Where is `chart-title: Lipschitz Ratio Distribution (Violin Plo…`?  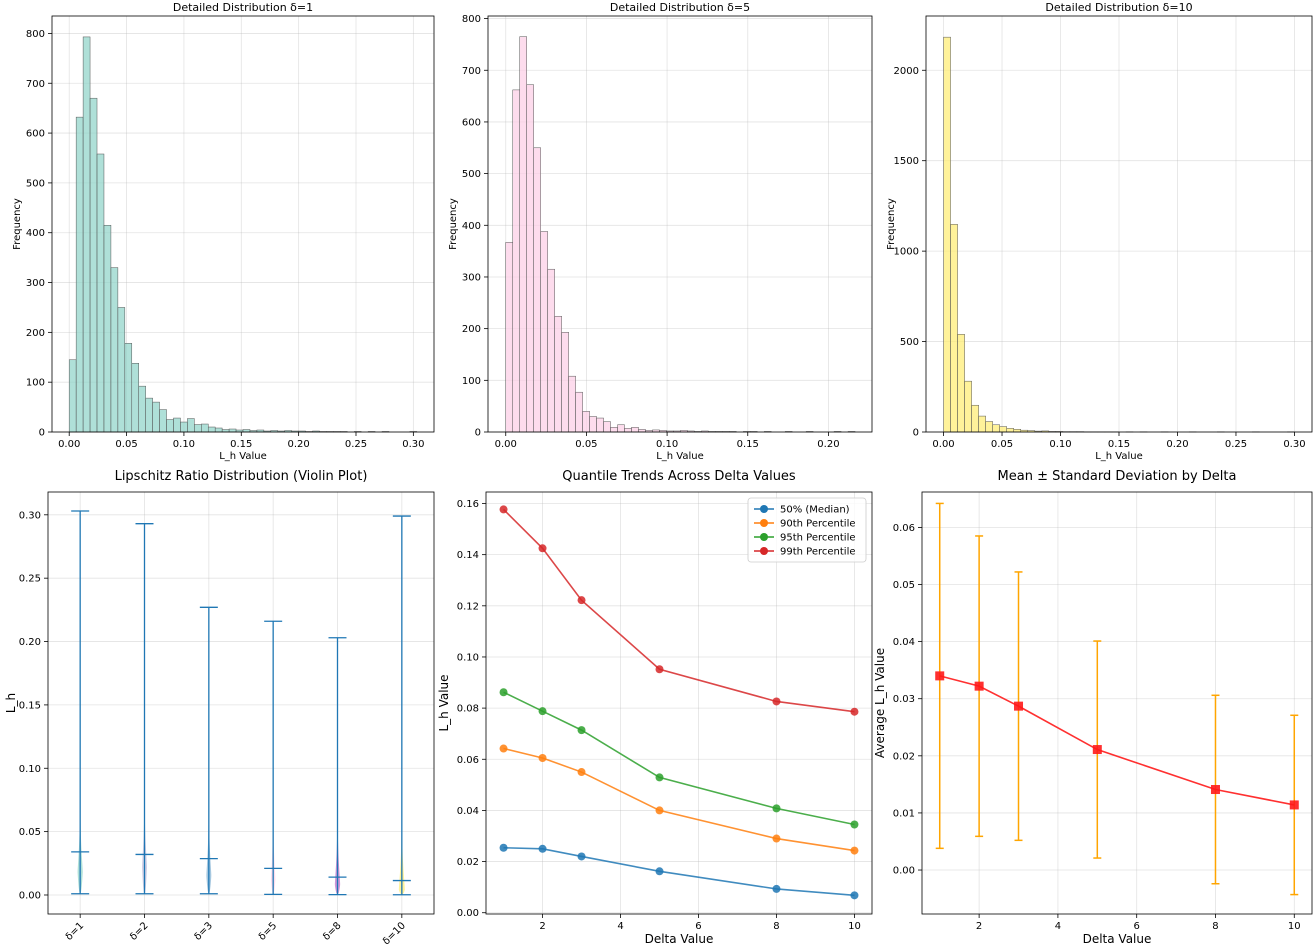
chart-title: Lipschitz Ratio Distribution (Violin Plo… is located at coordinates (241, 476).